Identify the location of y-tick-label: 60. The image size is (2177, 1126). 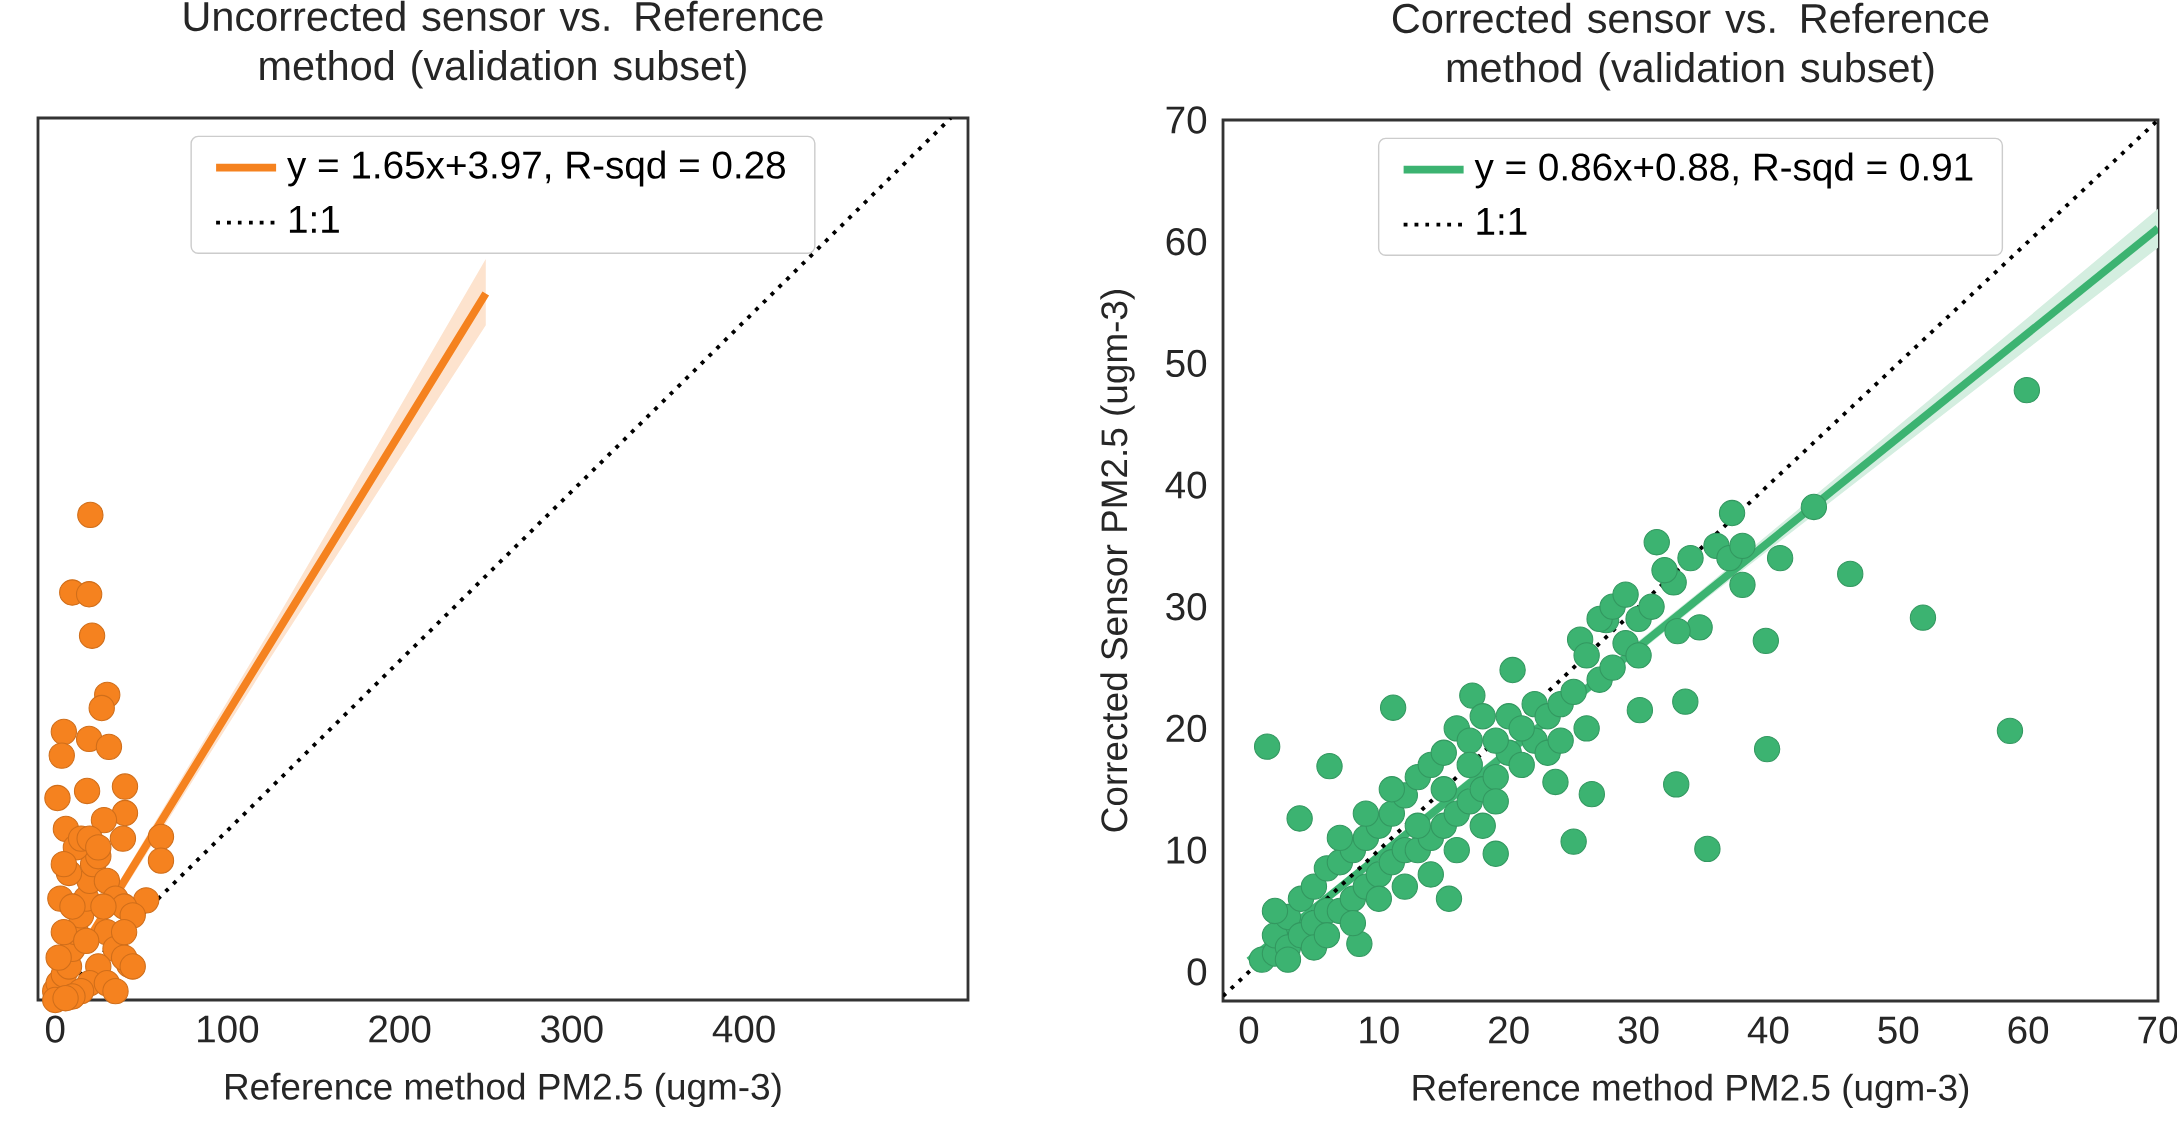
(1186, 242).